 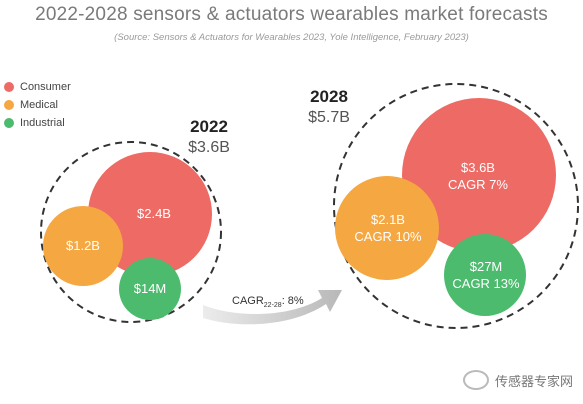 What do you see at coordinates (293, 301) in the screenshot?
I see `overall-cagr-value: : 8%` at bounding box center [293, 301].